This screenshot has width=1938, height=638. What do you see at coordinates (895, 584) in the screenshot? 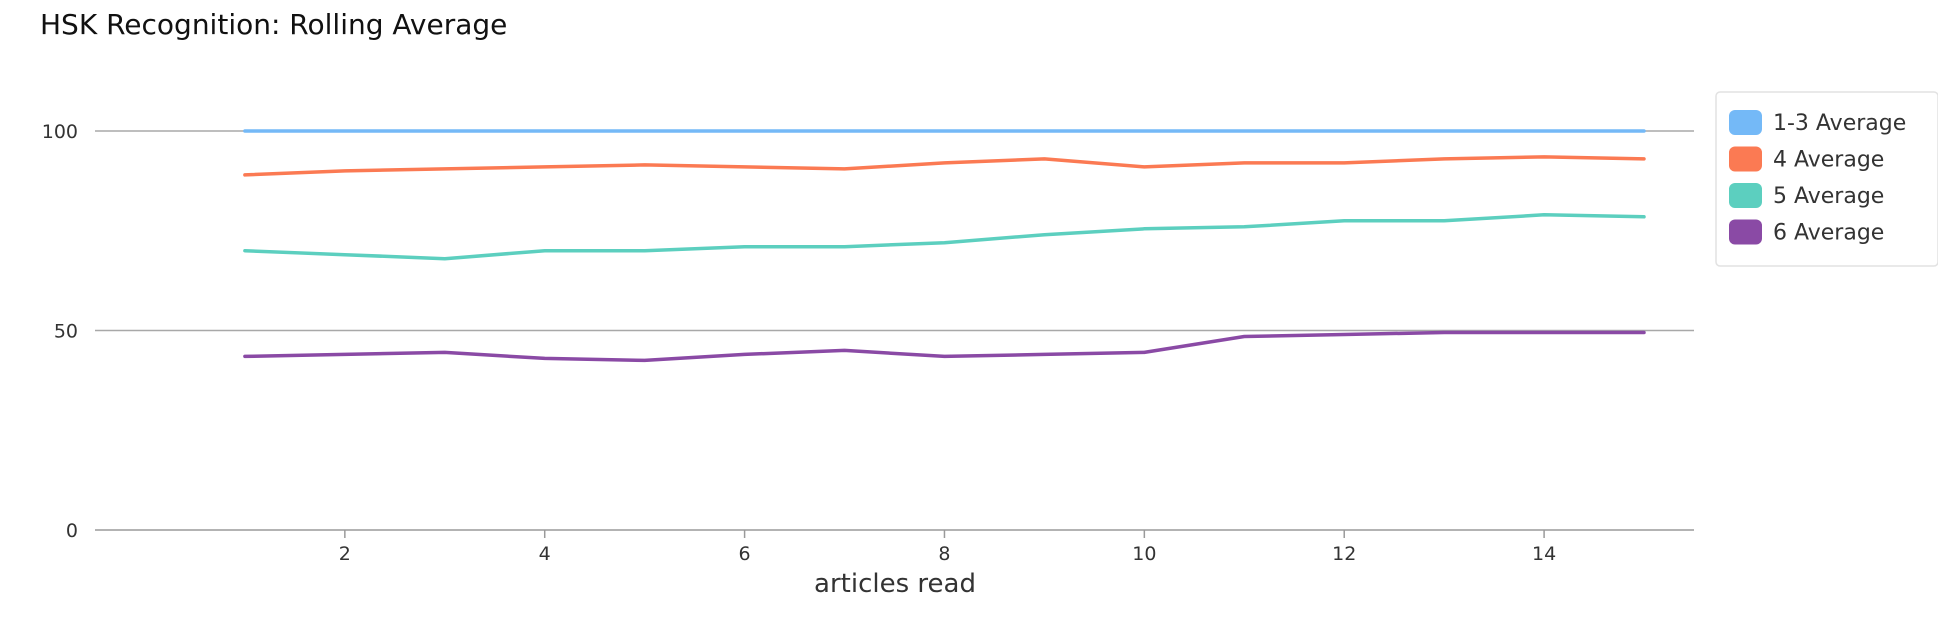
I see `x-axis-label: articles read` at bounding box center [895, 584].